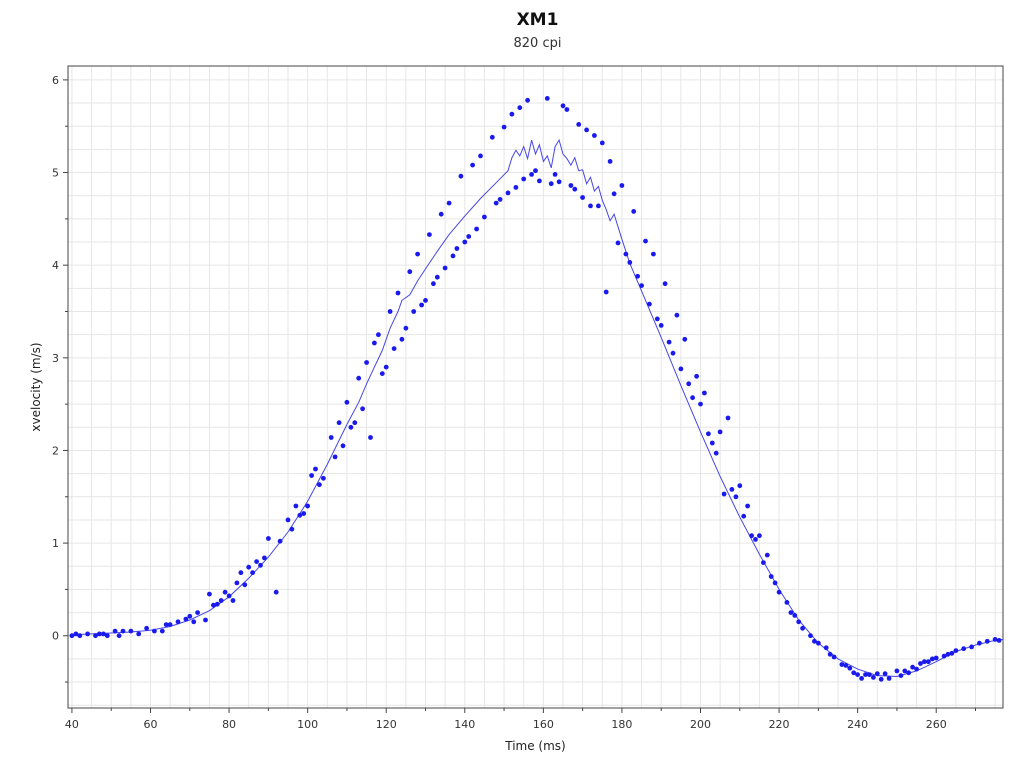 This screenshot has height=768, width=1024. Describe the element at coordinates (543, 724) in the screenshot. I see `x-tick-label: 160` at that location.